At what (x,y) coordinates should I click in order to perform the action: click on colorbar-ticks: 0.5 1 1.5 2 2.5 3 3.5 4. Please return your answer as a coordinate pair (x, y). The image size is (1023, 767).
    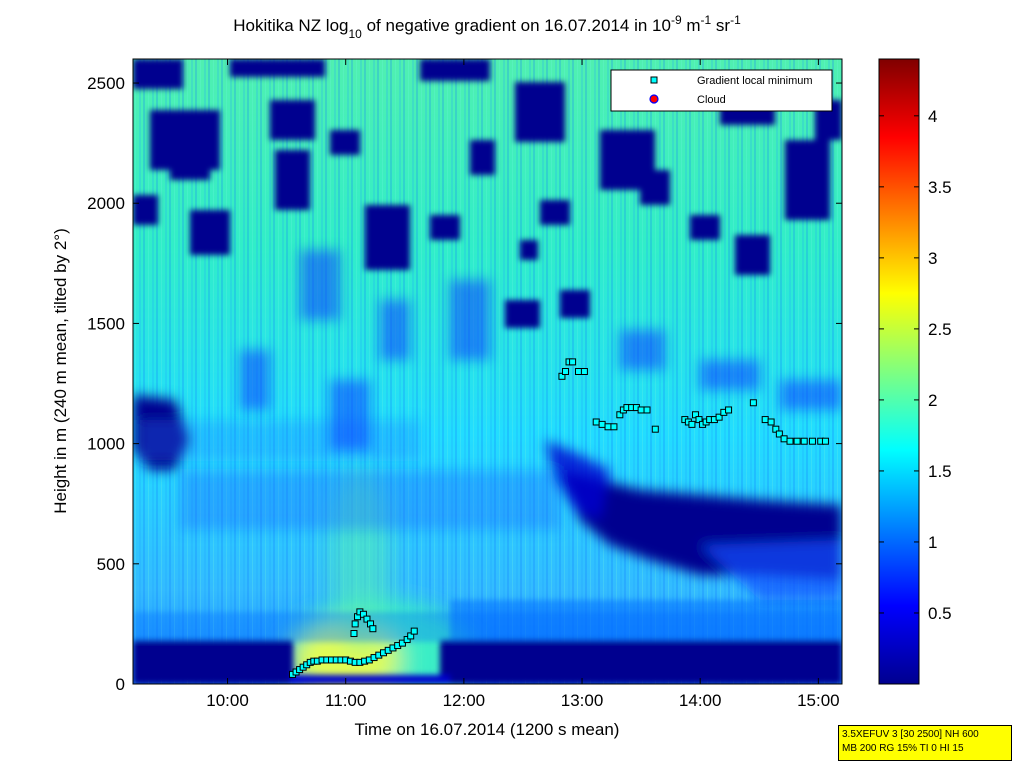
    Looking at the image, I should click on (915, 365).